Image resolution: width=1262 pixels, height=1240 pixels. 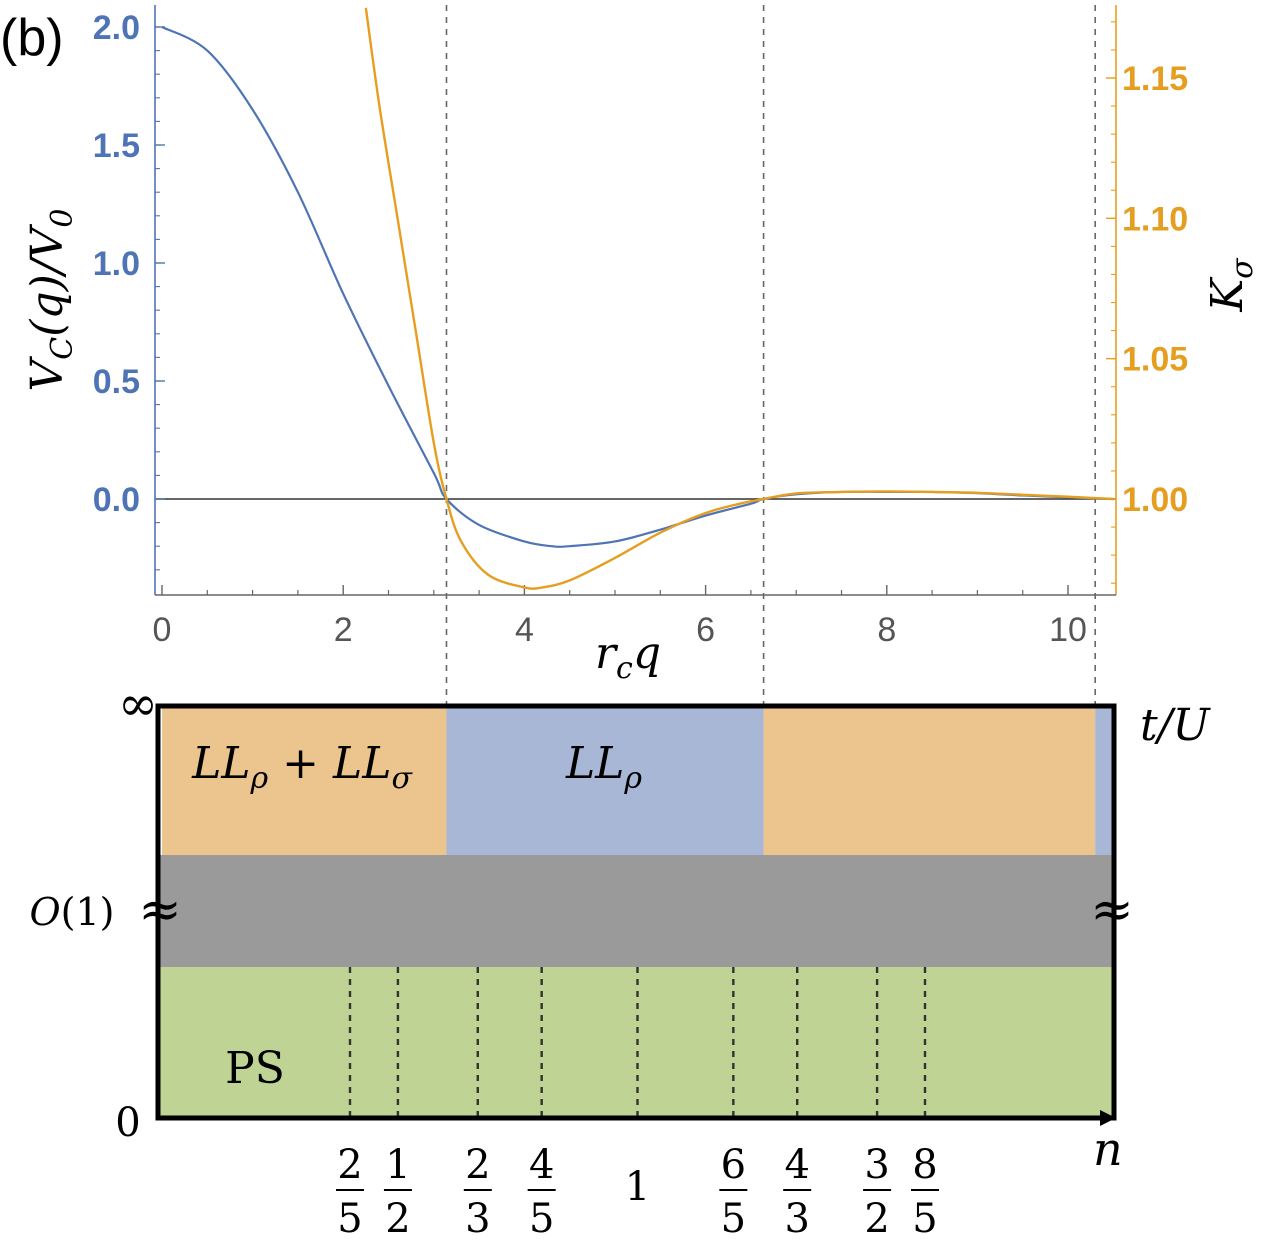 What do you see at coordinates (116, 500) in the screenshot?
I see `left-tick-label: 0.0` at bounding box center [116, 500].